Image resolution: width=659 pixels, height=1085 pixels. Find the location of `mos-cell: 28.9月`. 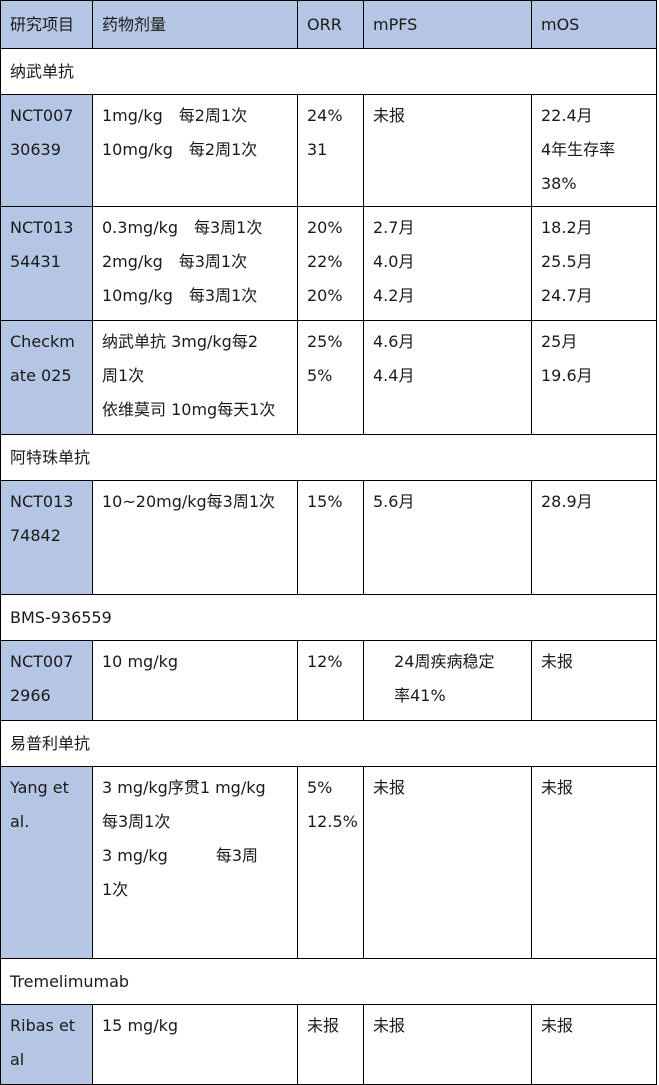

mos-cell: 28.9月 is located at coordinates (594, 537).